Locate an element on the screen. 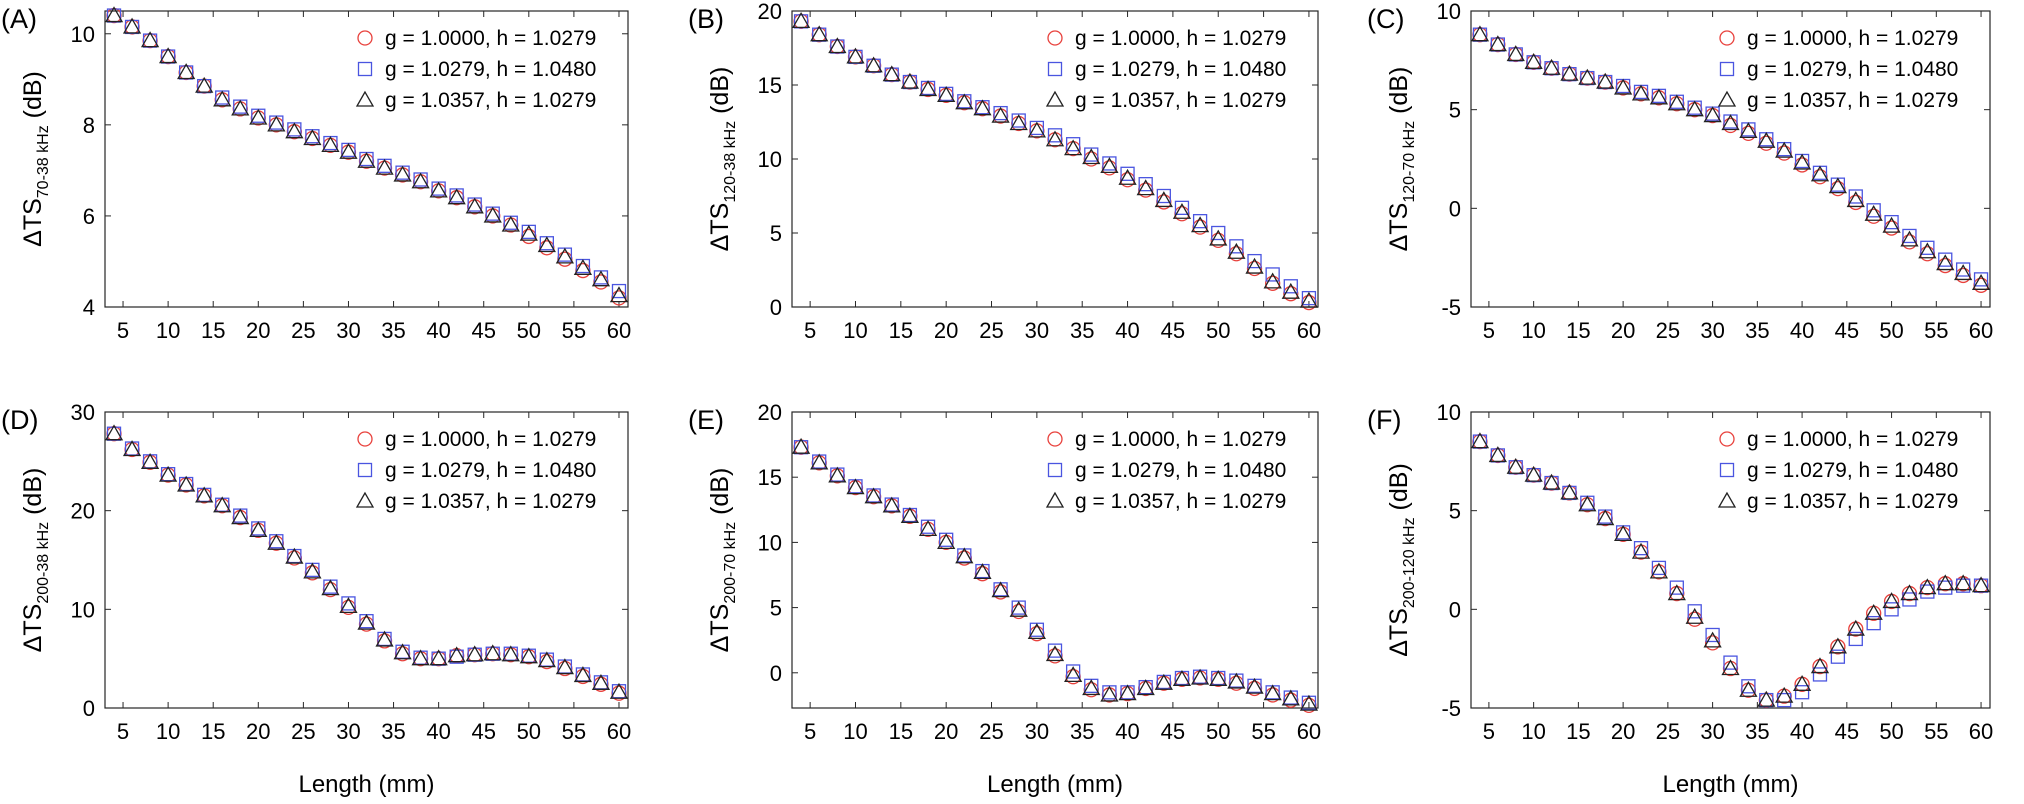 Image resolution: width=2024 pixels, height=804 pixels. y-tick-label: 15 is located at coordinates (770, 477).